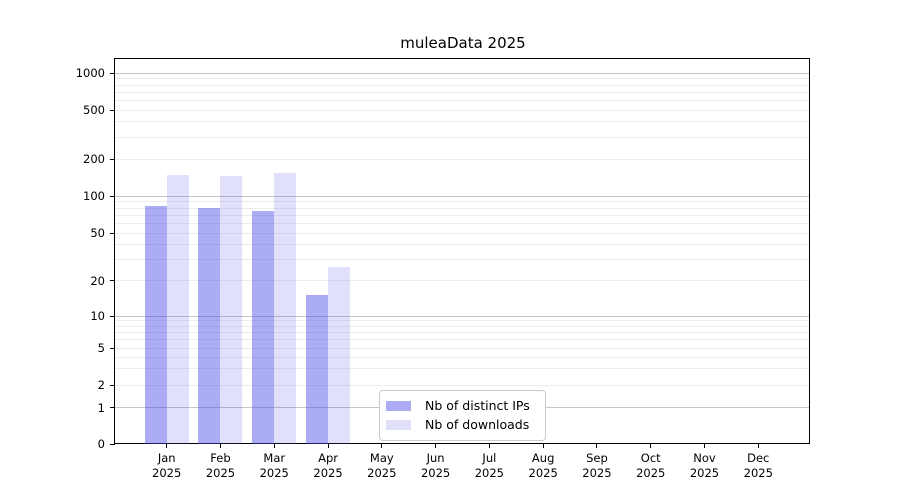 Image resolution: width=900 pixels, height=500 pixels. I want to click on legend-label-downloads: Nb of downloads, so click(477, 424).